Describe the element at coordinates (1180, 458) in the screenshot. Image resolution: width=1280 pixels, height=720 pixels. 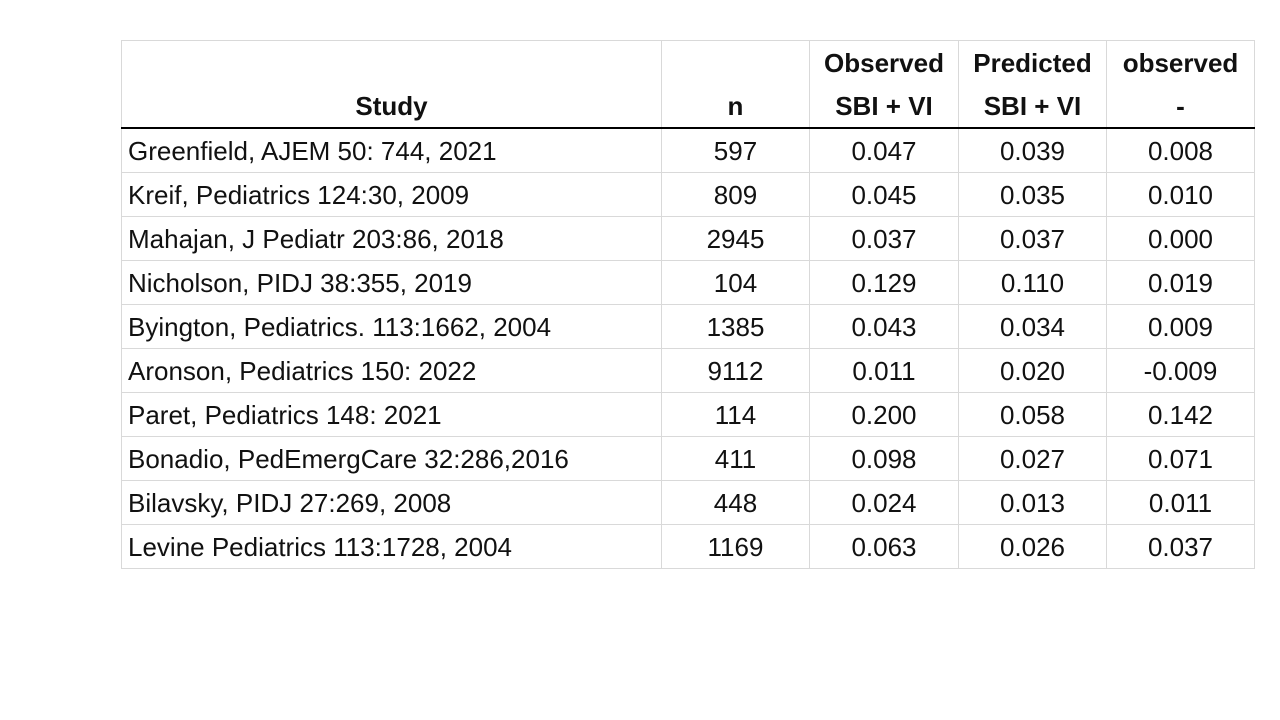
I see `cell-difference: 0.071` at that location.